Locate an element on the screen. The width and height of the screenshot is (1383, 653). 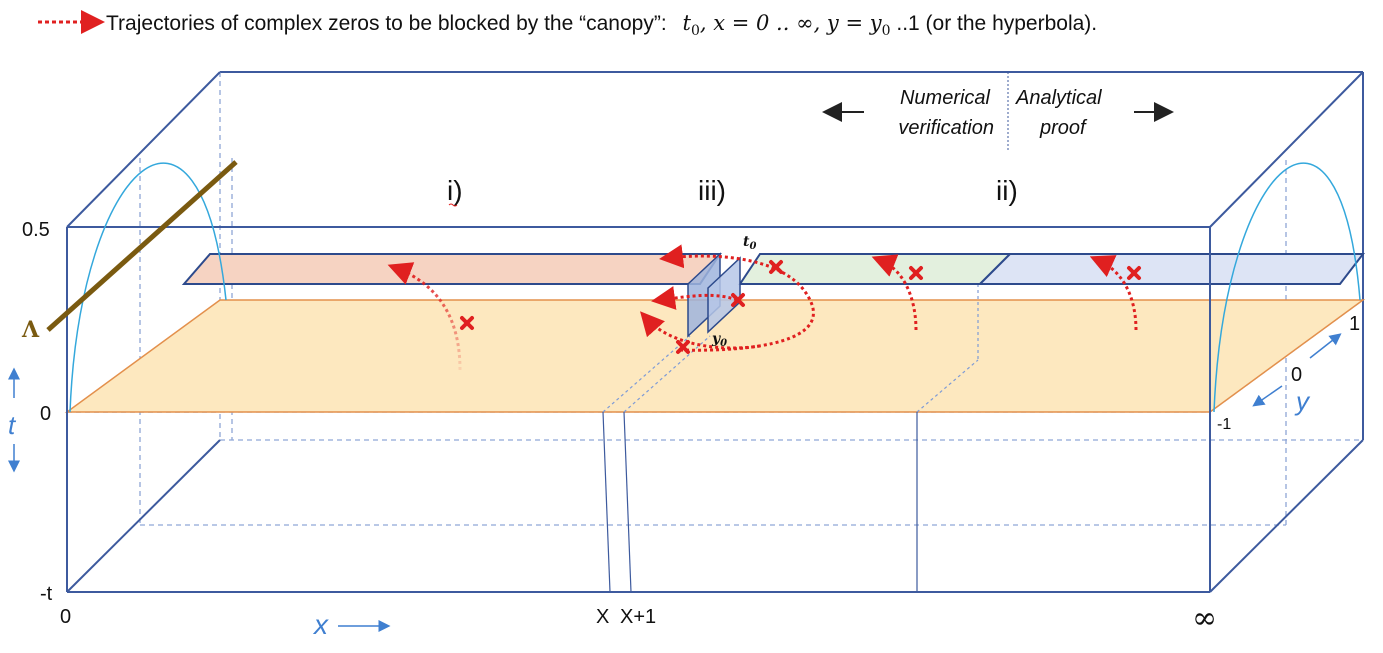
t-axis-symbol: t is located at coordinates (12, 425).